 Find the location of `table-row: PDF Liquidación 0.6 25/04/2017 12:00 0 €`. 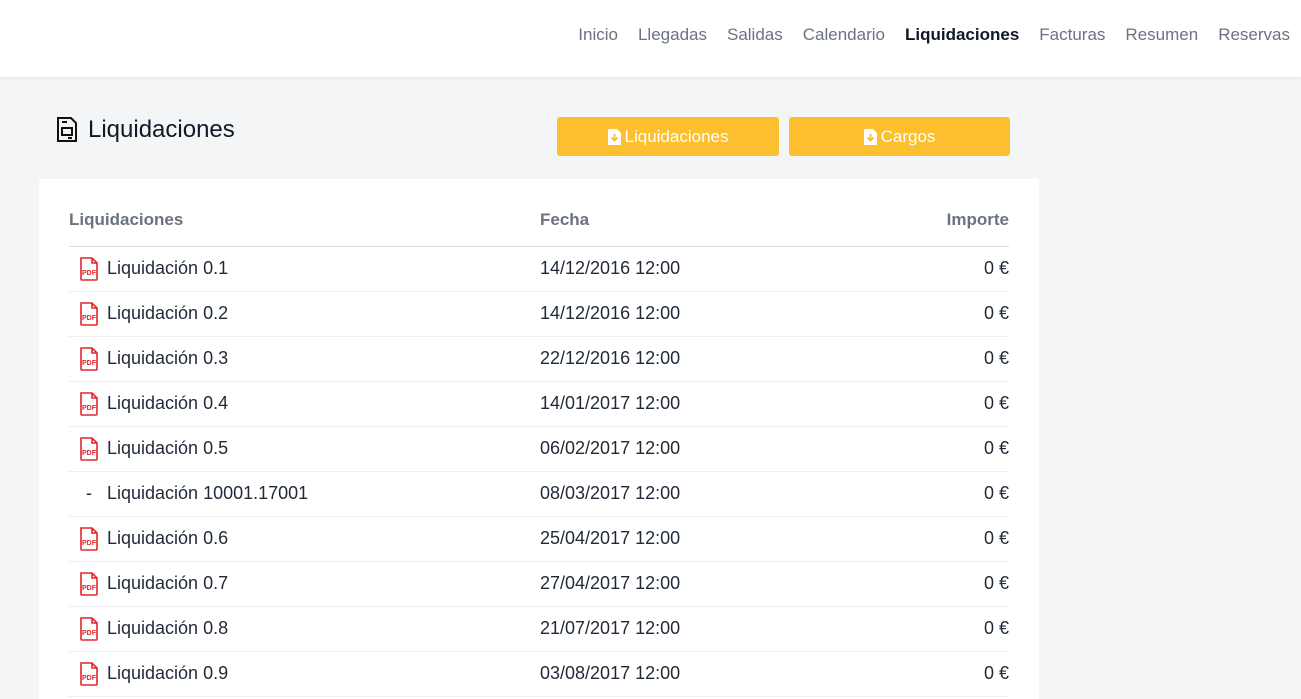

table-row: PDF Liquidación 0.6 25/04/2017 12:00 0 € is located at coordinates (539, 539).